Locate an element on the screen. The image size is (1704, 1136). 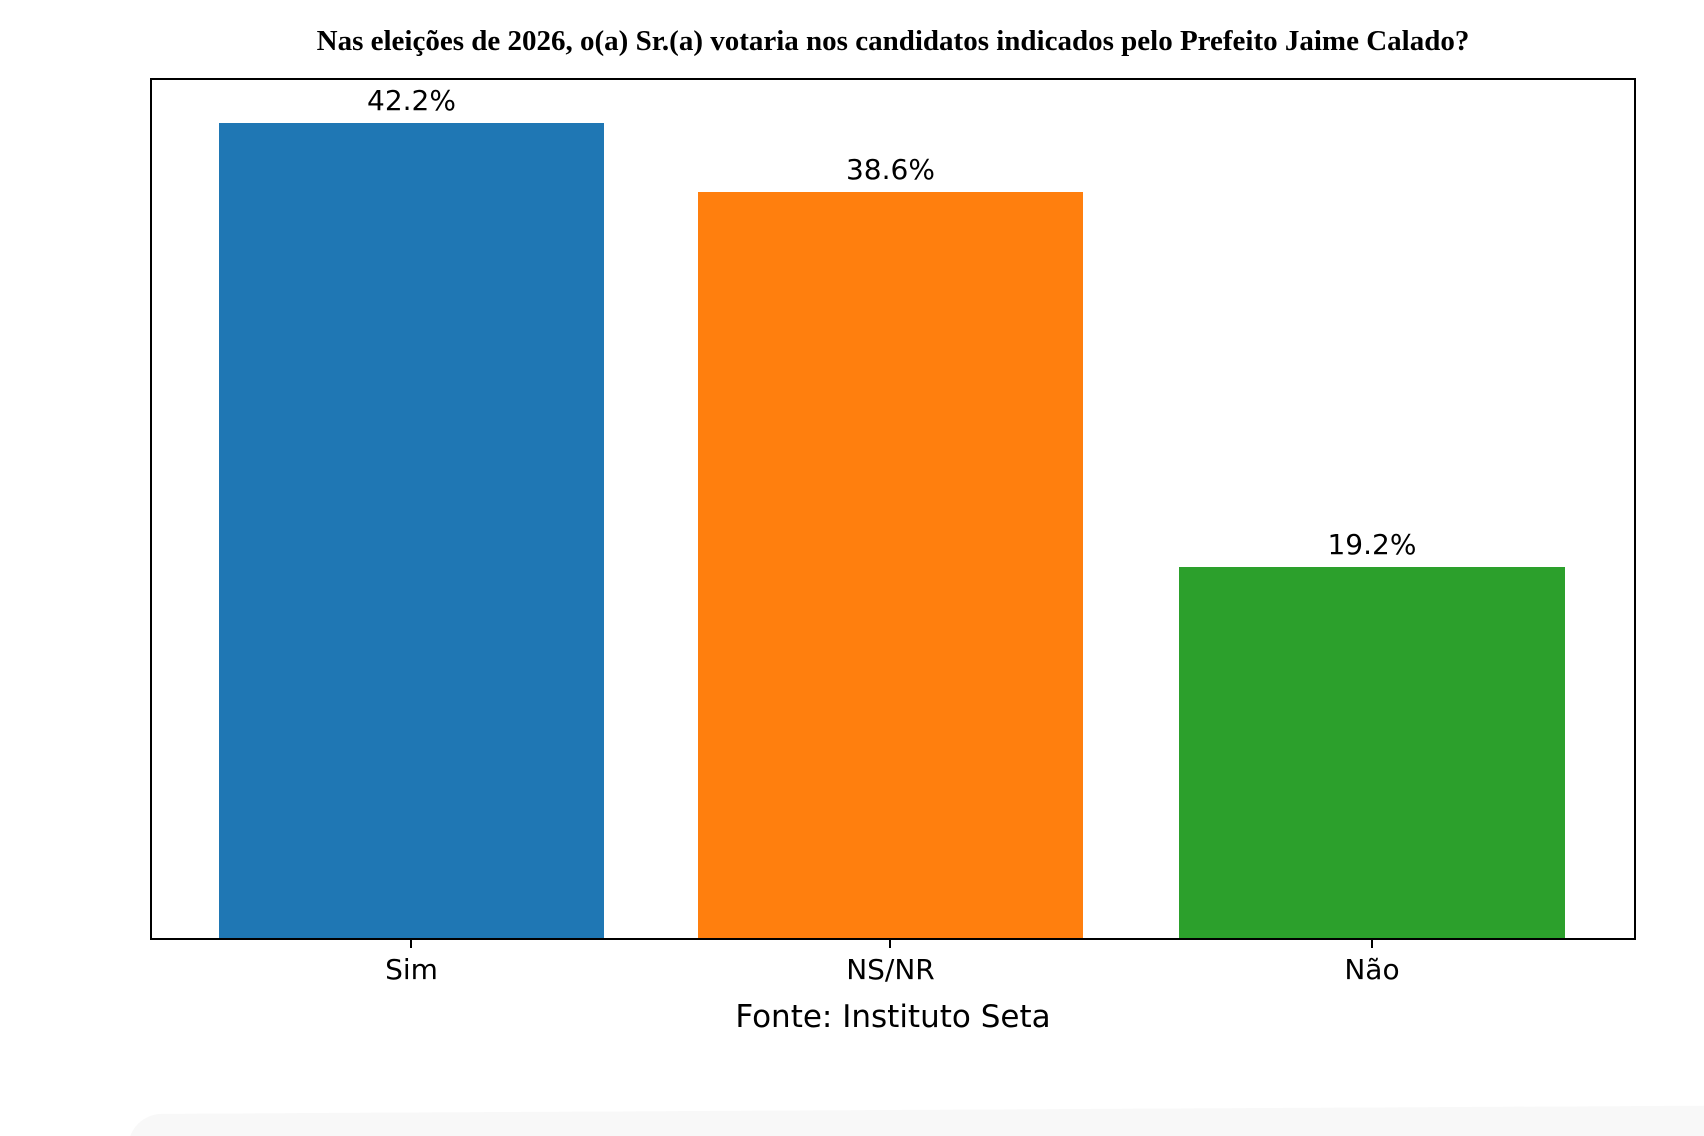
x-tick-label-nao: Não is located at coordinates (1372, 969).